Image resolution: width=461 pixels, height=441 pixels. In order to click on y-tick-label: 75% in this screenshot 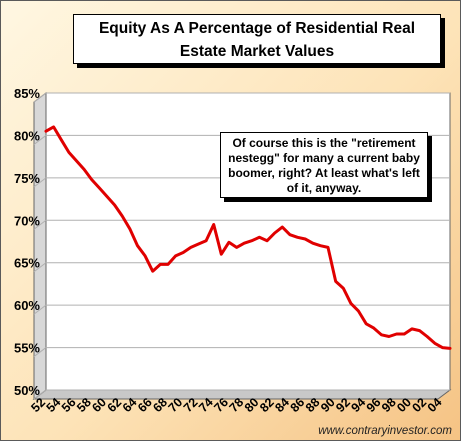, I will do `click(27, 178)`.